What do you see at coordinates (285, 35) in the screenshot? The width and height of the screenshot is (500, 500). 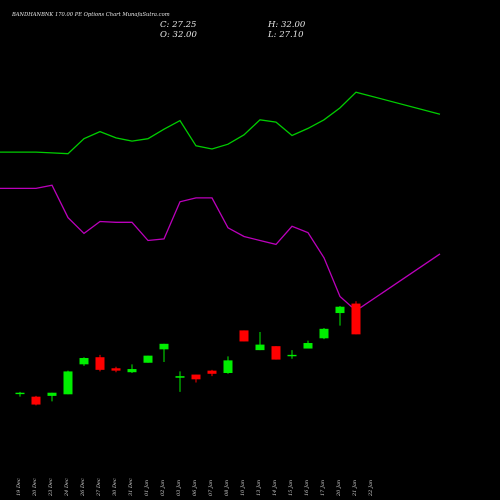 I see `low-value: L: 27.10` at bounding box center [285, 35].